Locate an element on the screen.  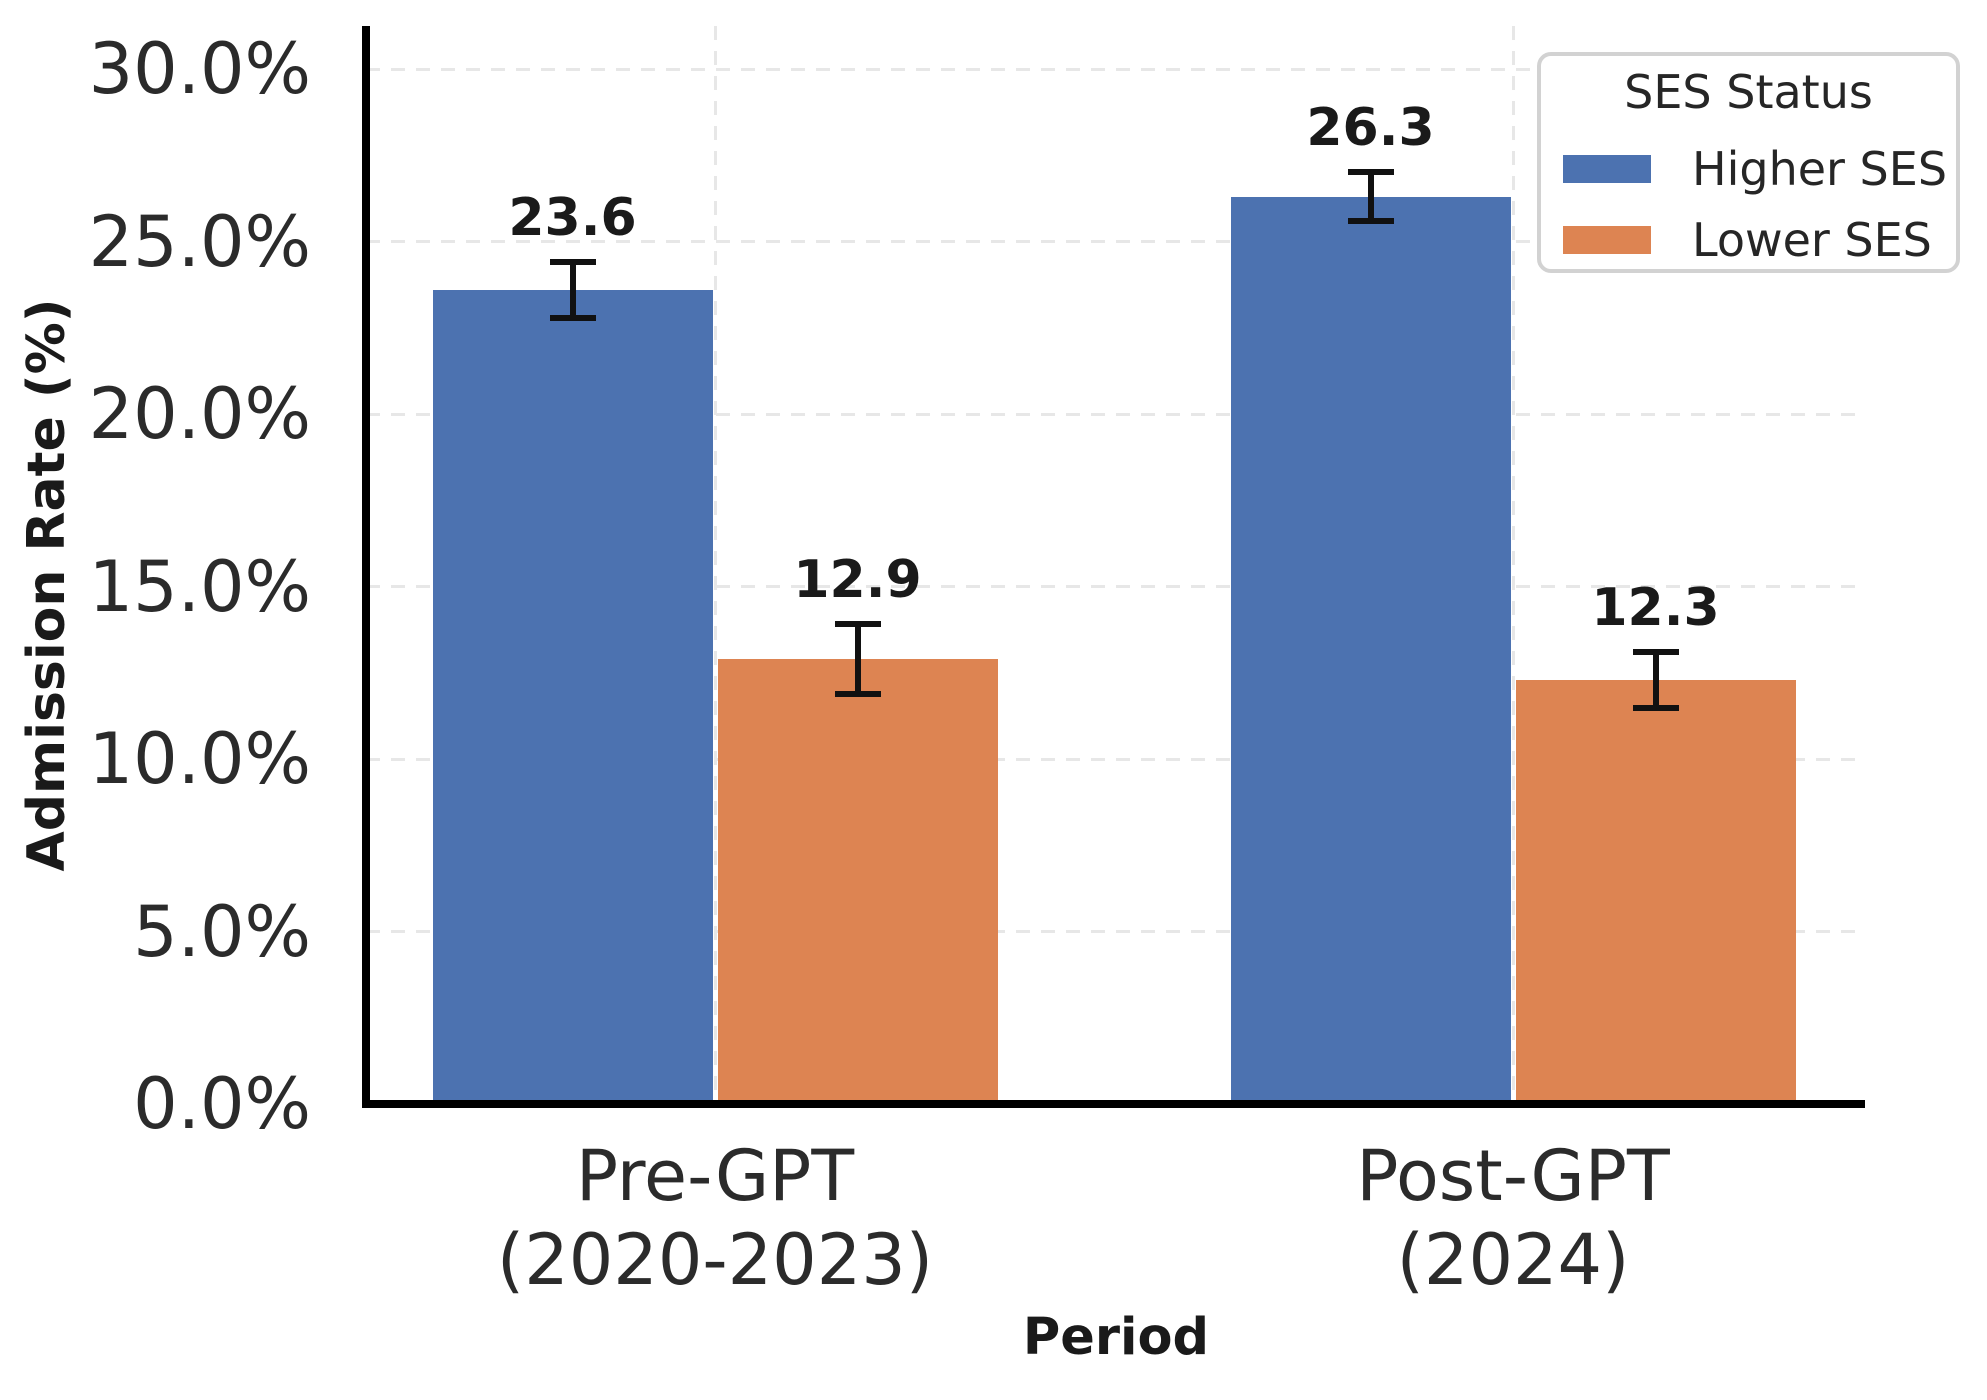
y-tick-label: 15.0% is located at coordinates (199, 586).